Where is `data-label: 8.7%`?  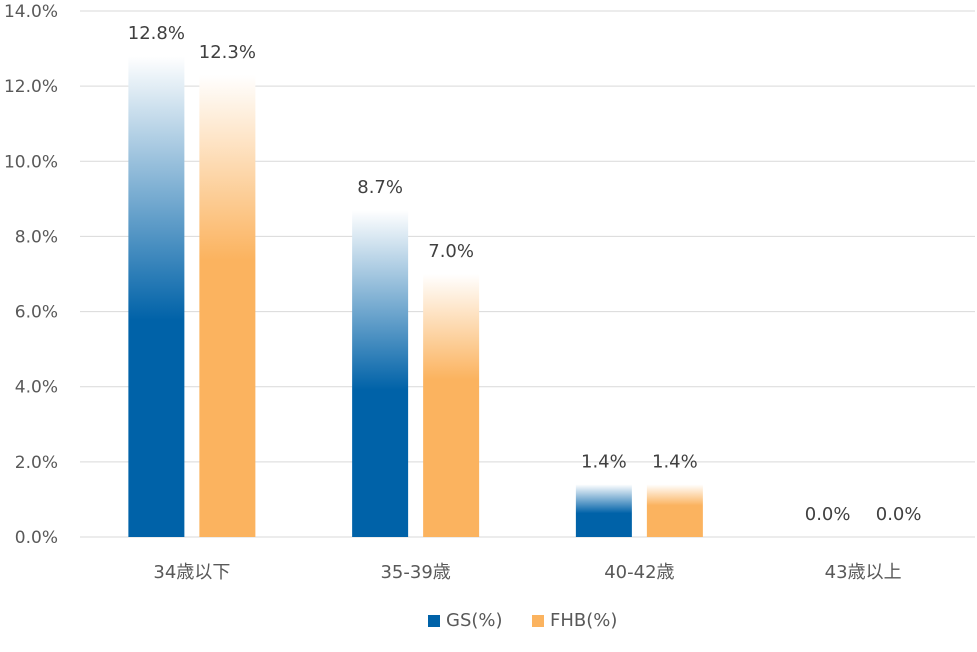 data-label: 8.7% is located at coordinates (380, 187).